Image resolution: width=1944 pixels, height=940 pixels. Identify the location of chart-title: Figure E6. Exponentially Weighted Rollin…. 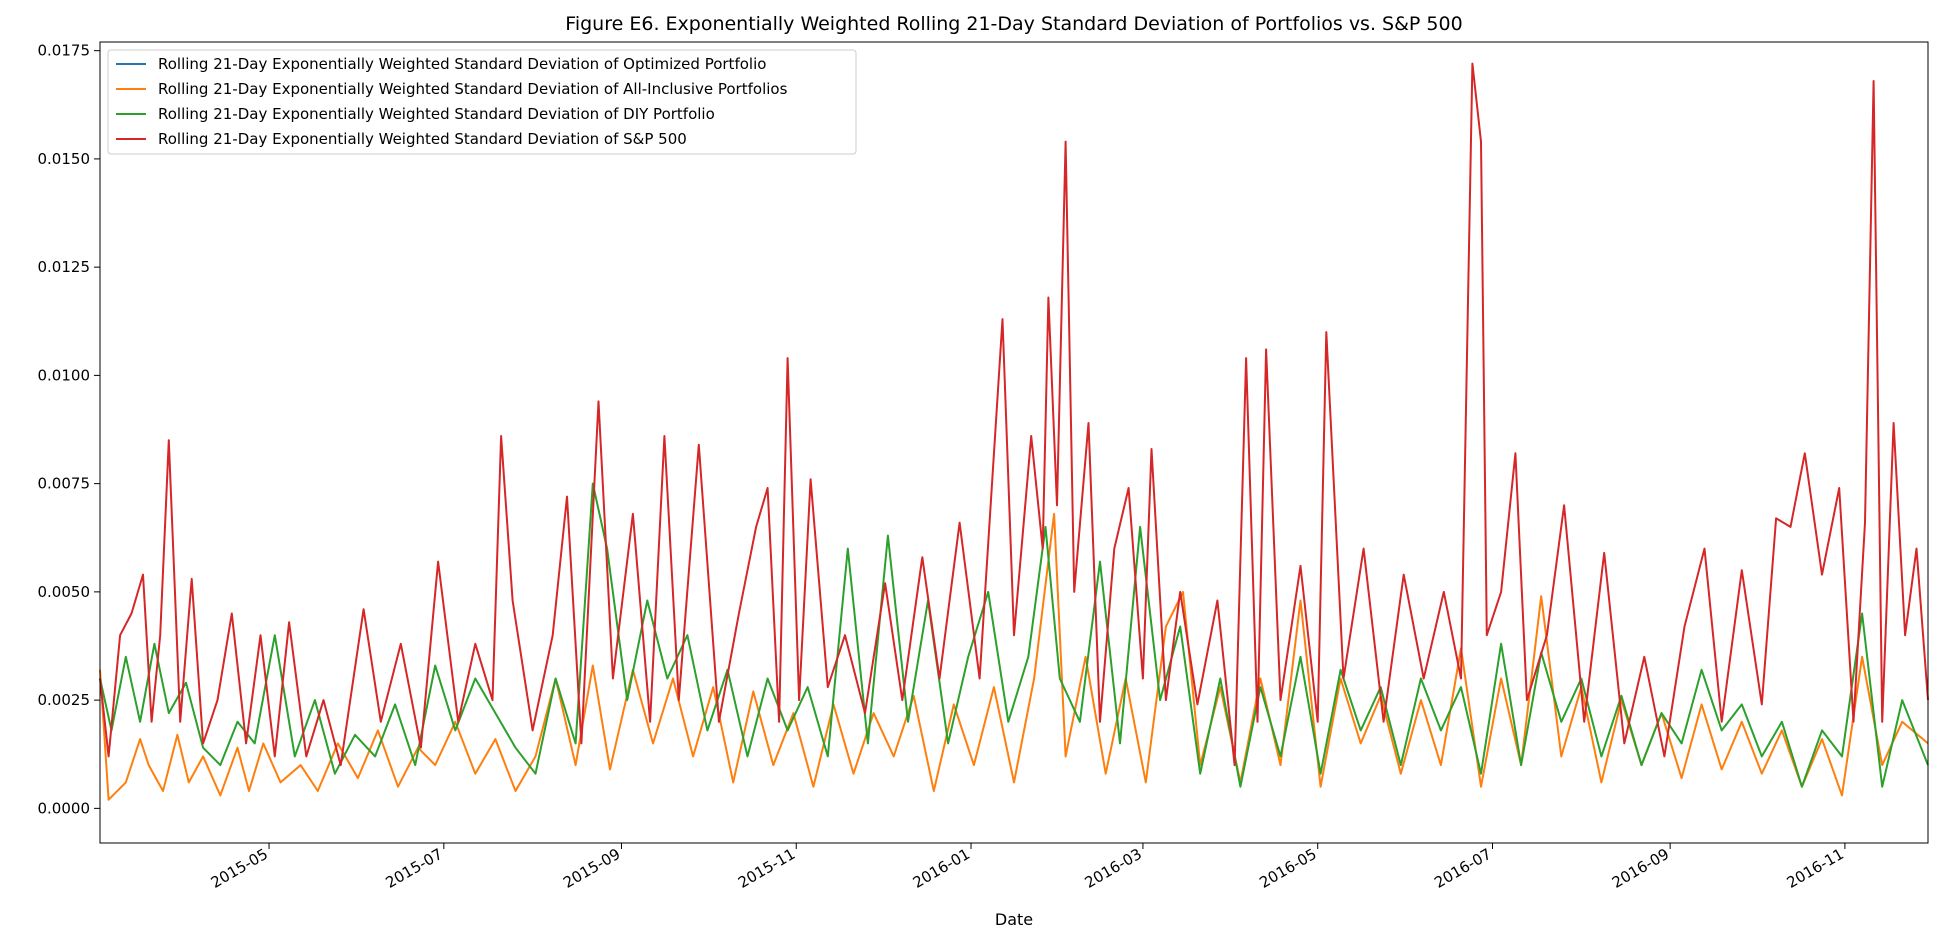
(1013, 24).